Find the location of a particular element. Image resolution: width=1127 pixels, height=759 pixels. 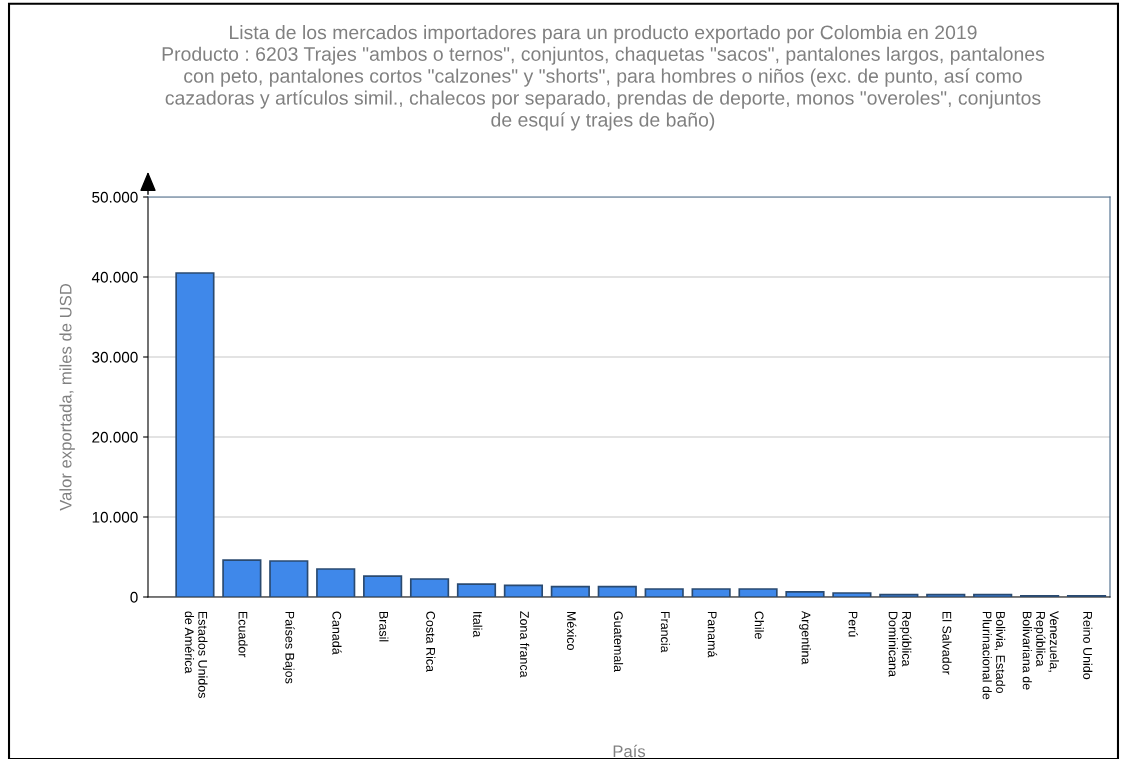

y-tick-label: 40.000 is located at coordinates (114, 277).